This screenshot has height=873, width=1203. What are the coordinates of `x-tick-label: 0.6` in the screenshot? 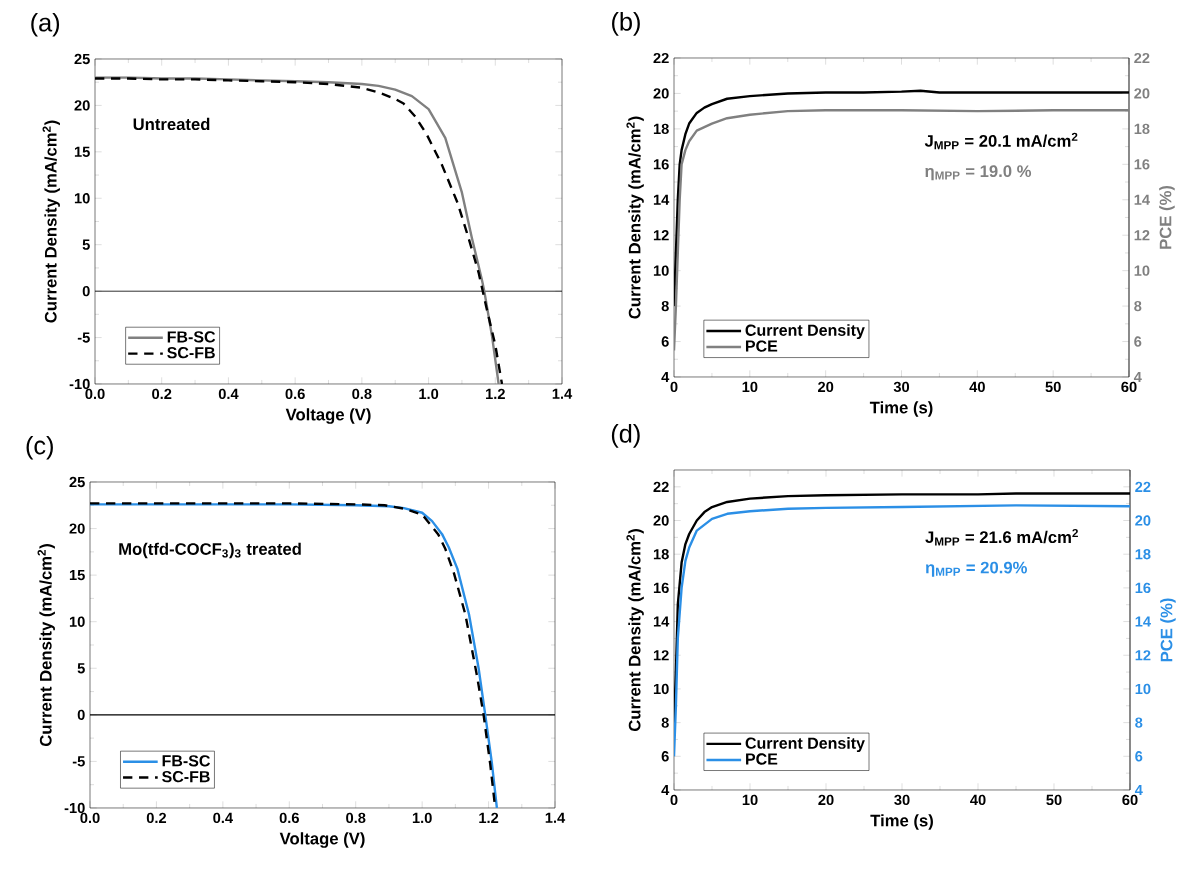 It's located at (295, 394).